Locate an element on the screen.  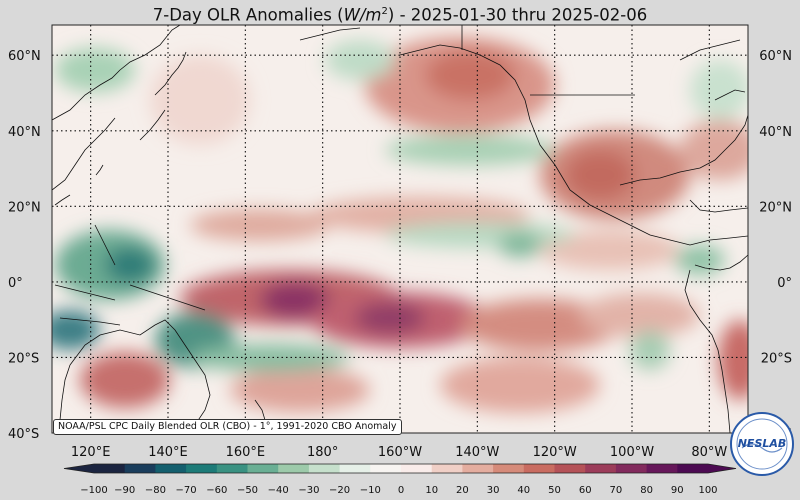
lon-label: 160°W is located at coordinates (400, 452).